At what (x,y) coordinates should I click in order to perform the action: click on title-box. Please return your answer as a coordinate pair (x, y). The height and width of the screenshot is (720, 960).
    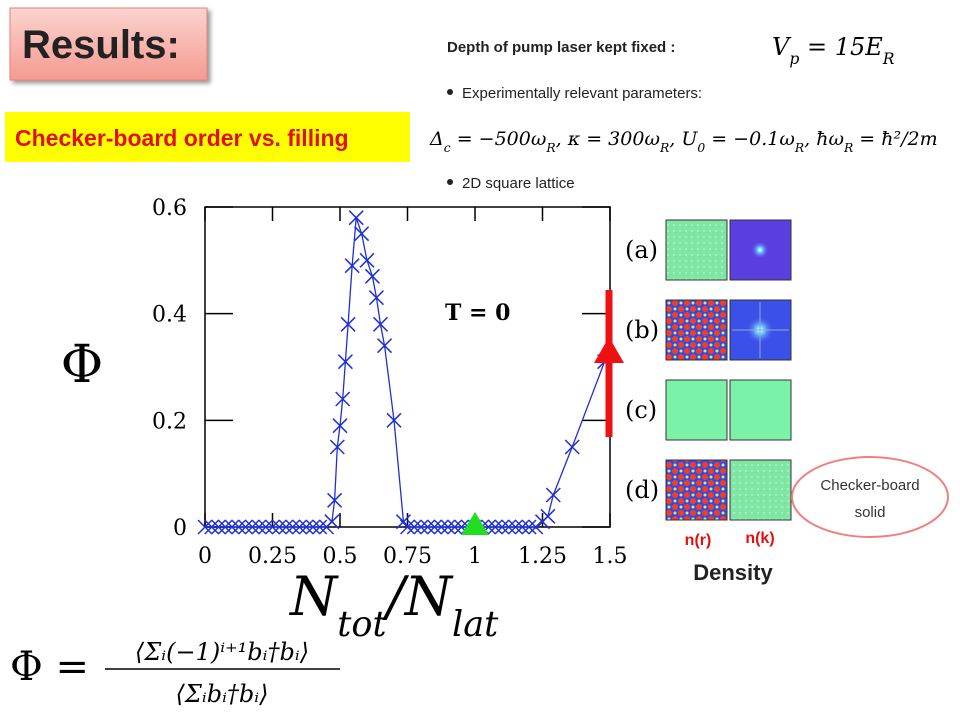
    Looking at the image, I should click on (108, 44).